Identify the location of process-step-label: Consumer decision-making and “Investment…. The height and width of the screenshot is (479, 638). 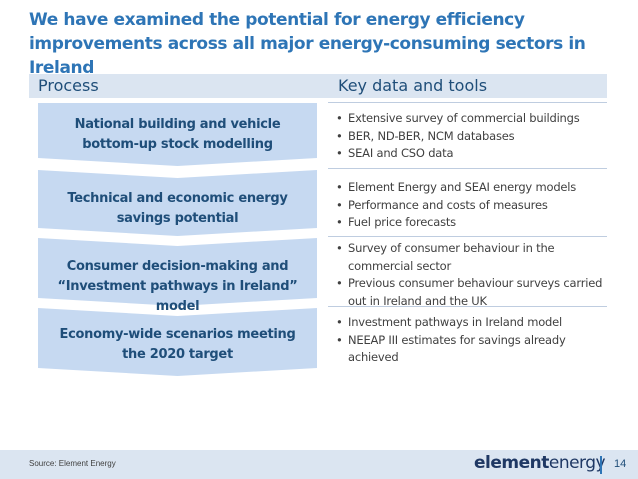
(177, 286).